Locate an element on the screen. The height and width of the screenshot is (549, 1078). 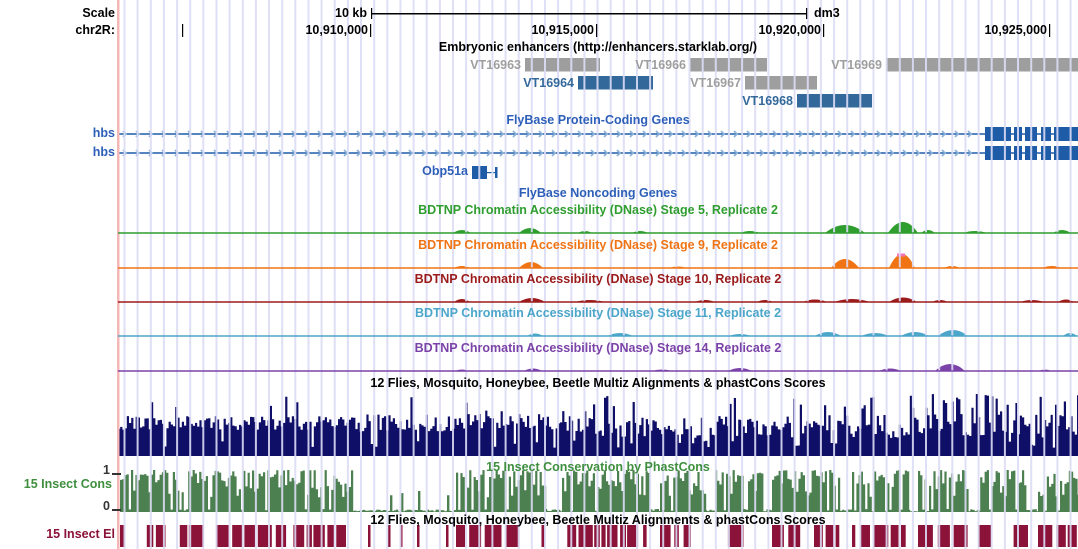
scale-value: 10 kb is located at coordinates (351, 13).